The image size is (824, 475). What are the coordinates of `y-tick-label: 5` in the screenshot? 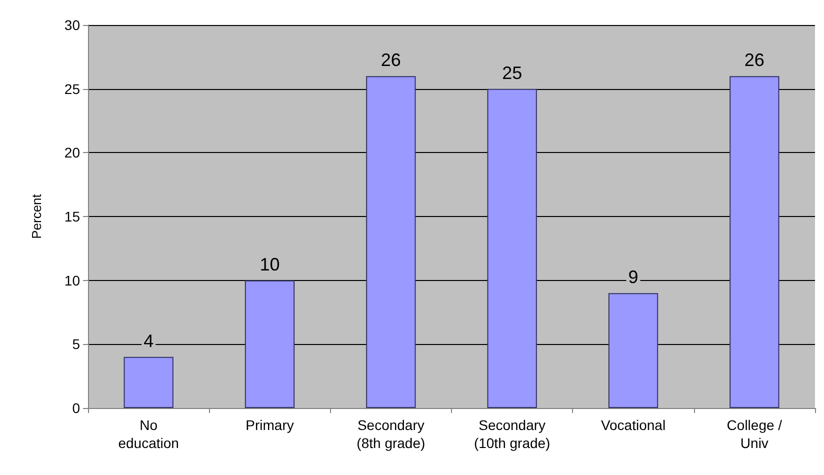 It's located at (76, 344).